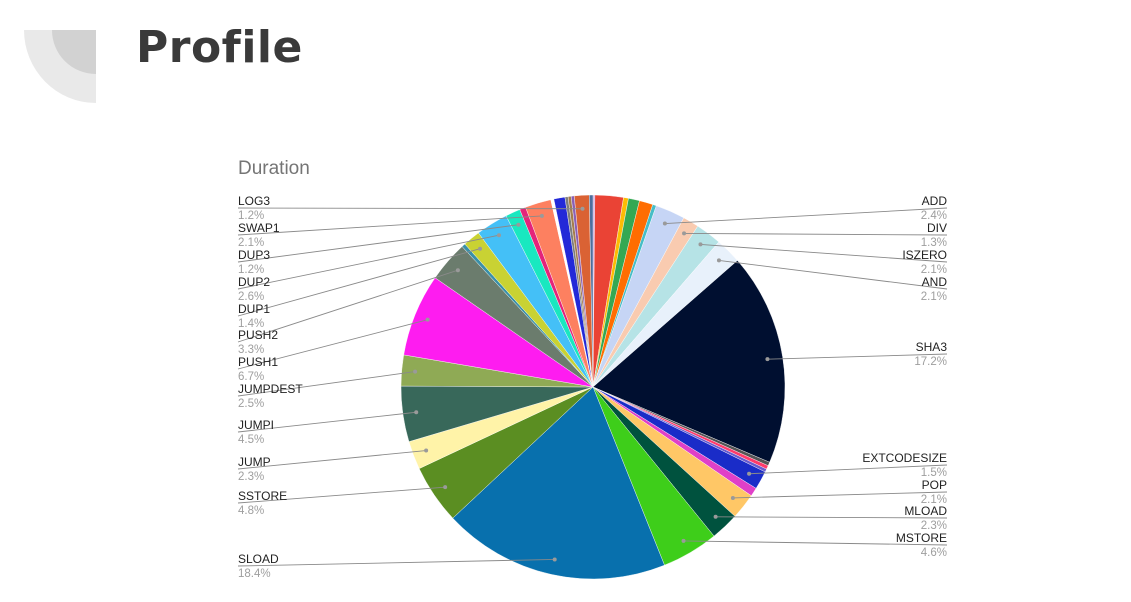  Describe the element at coordinates (664, 223) in the screenshot. I see `leader-dot-add` at that location.